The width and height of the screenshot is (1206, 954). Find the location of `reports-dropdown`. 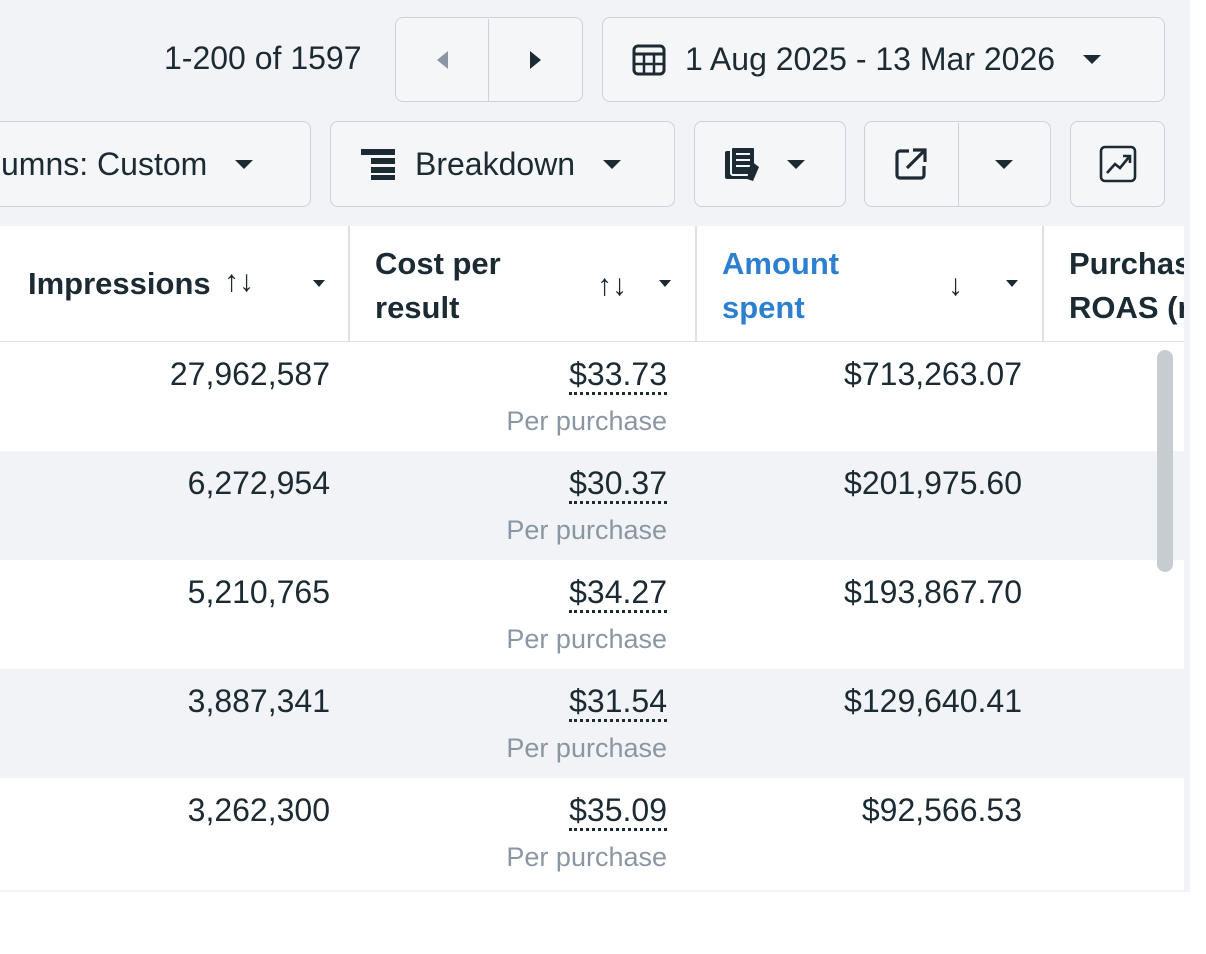

reports-dropdown is located at coordinates (770, 164).